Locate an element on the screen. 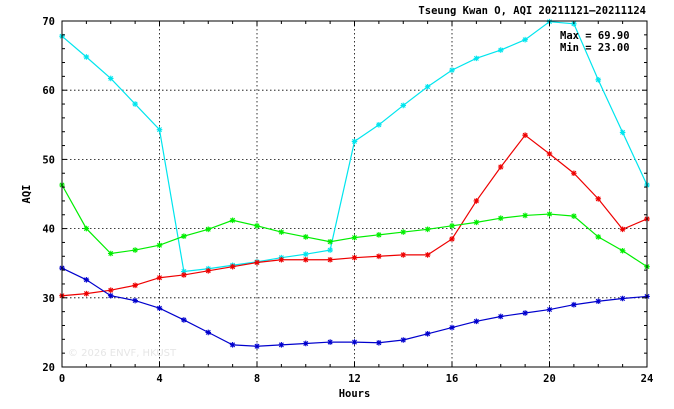 This screenshot has height=409, width=674. y-tick-label: 30 is located at coordinates (48, 299).